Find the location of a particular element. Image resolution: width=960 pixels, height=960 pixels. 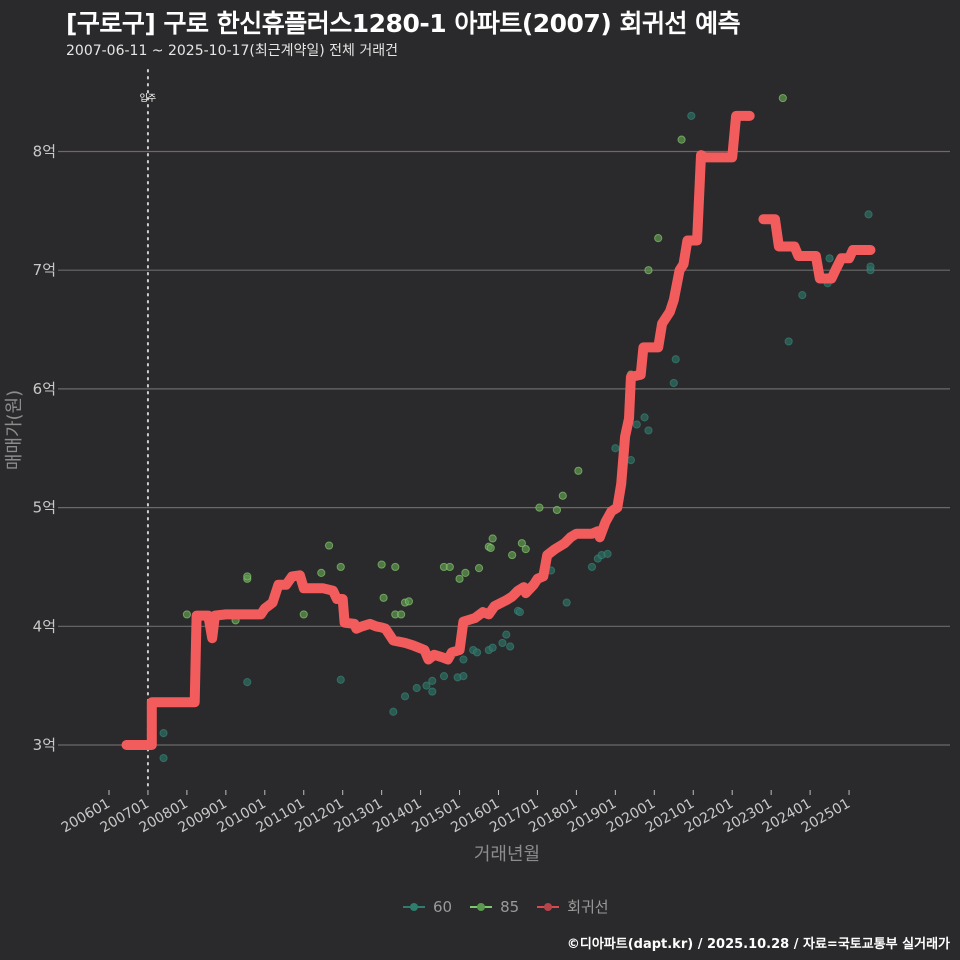

legend-key-85-icon is located at coordinates (481, 907).